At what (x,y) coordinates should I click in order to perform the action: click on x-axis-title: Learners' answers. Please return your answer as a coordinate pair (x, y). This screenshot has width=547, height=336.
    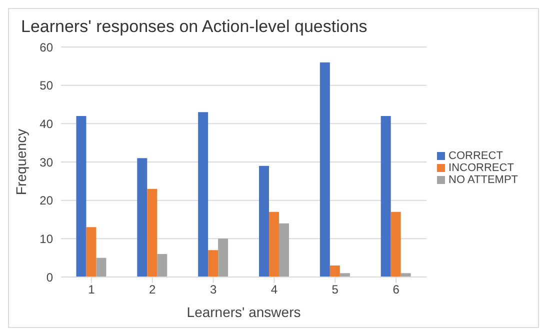
    Looking at the image, I should click on (243, 312).